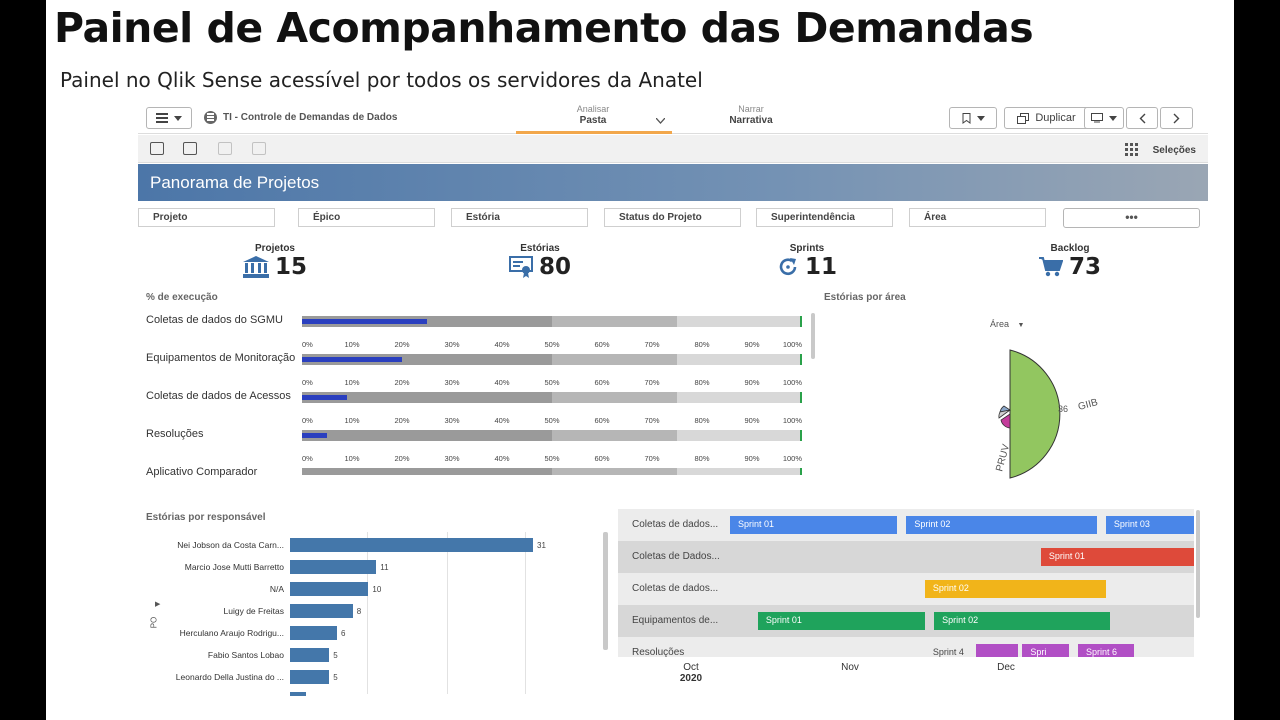 This screenshot has height=720, width=1280. What do you see at coordinates (966, 118) in the screenshot?
I see `bookmark-icon` at bounding box center [966, 118].